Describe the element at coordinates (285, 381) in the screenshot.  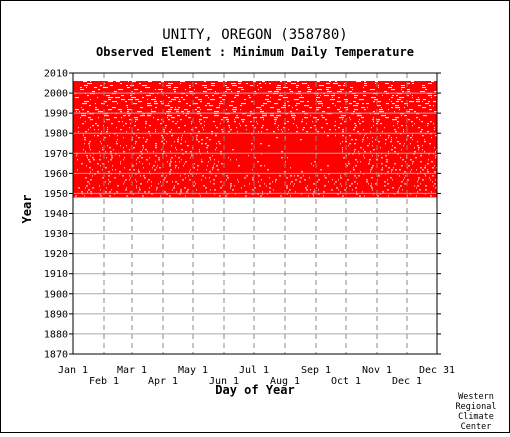
I see `x-tick-label-aug-1: Aug 1` at that location.